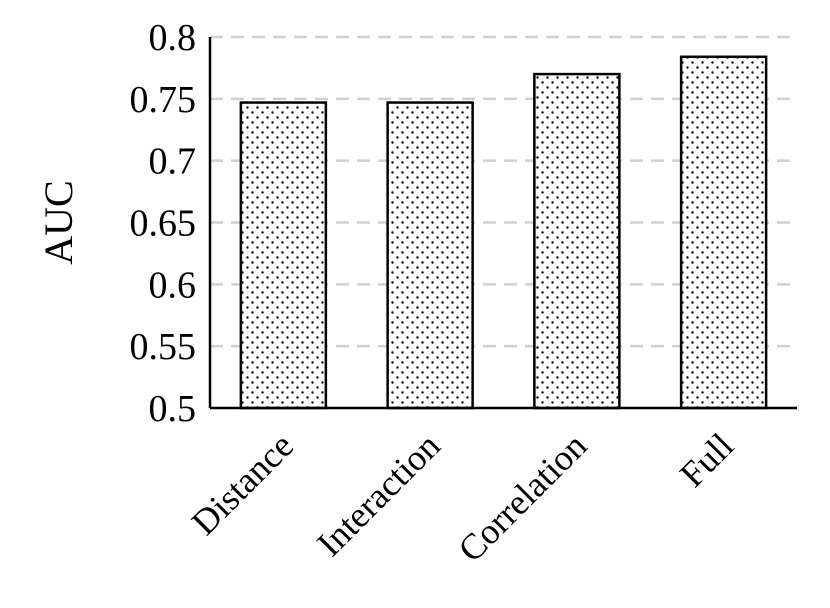  What do you see at coordinates (163, 100) in the screenshot?
I see `y-tick-label: 0.75` at bounding box center [163, 100].